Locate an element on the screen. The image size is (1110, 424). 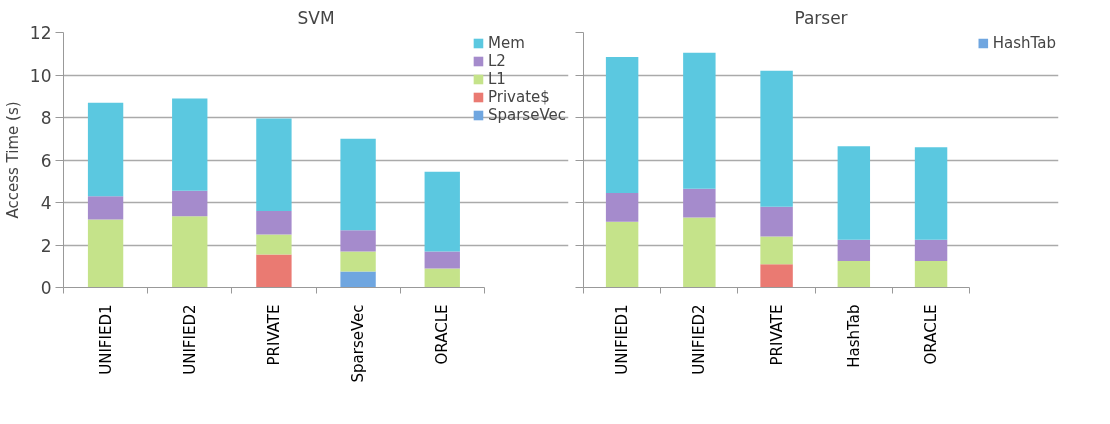
y-tick-label: 0 is located at coordinates (46, 288).